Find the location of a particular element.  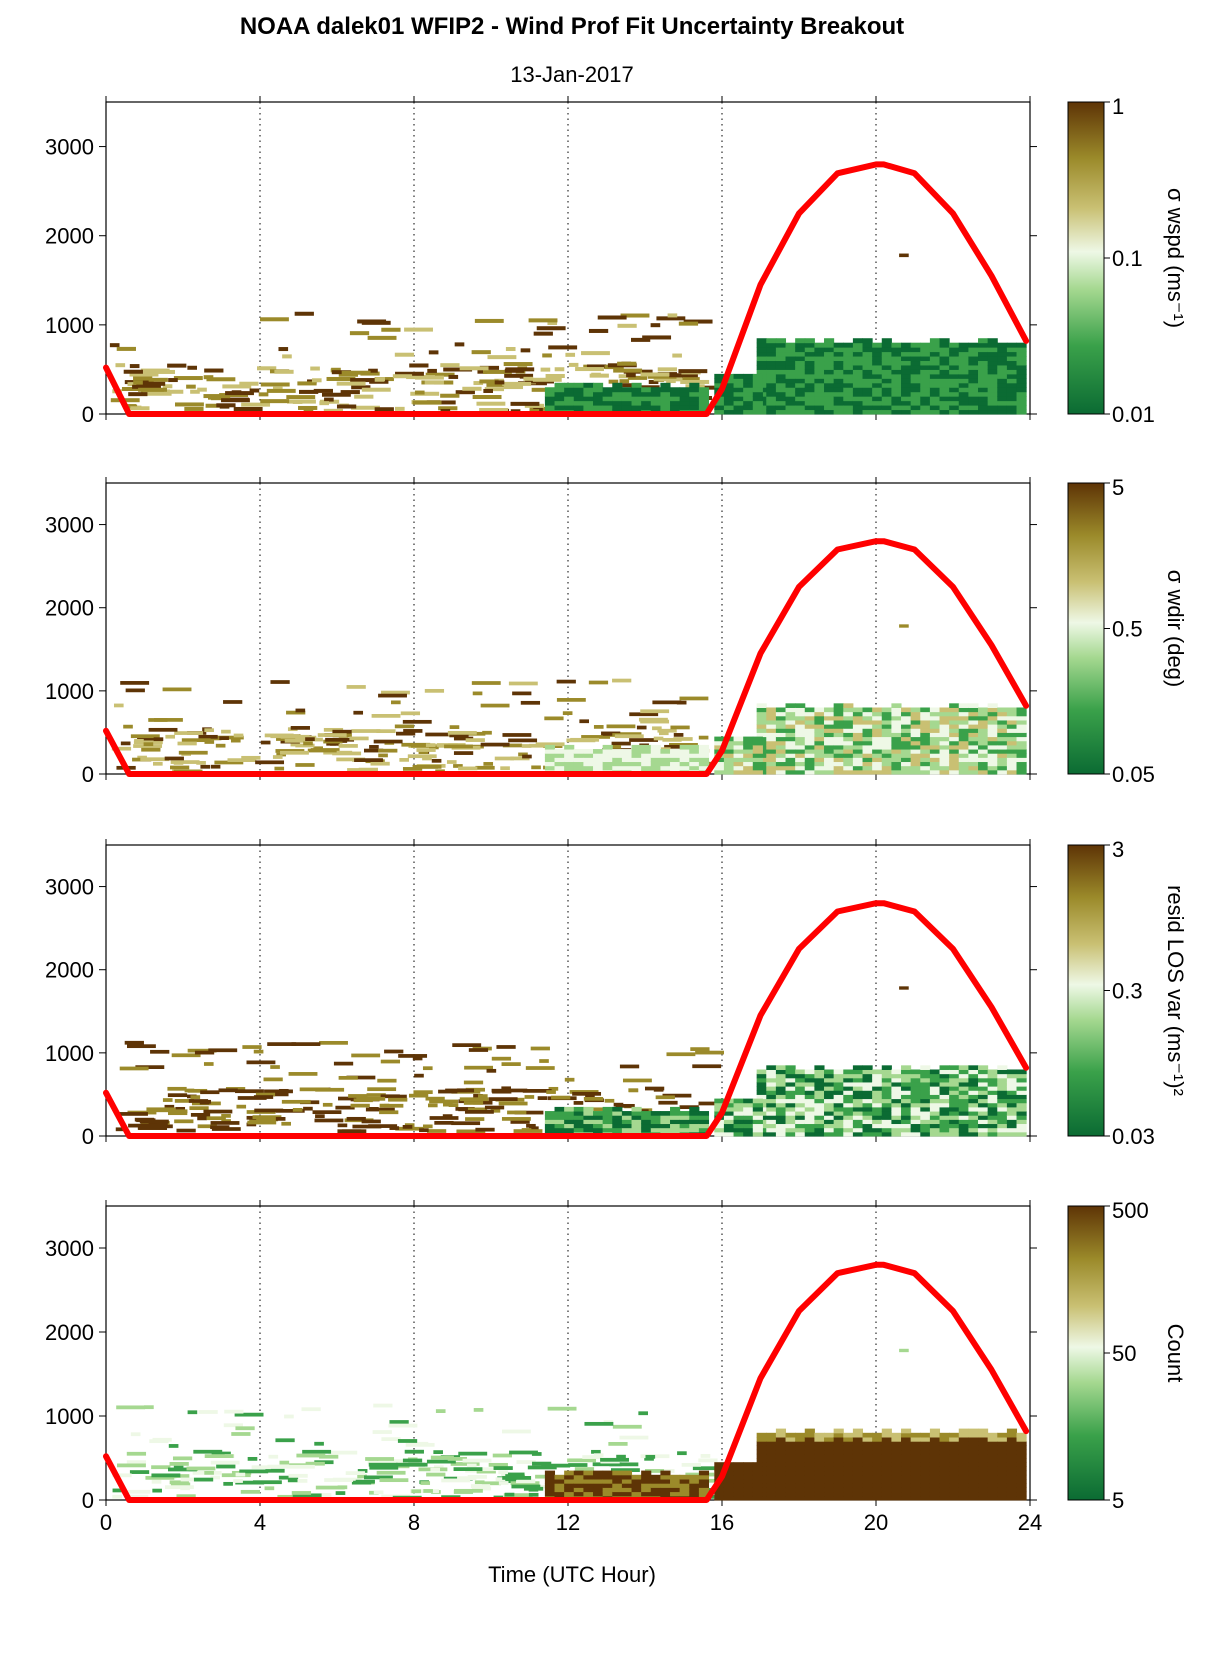

y-tick-label: 1000 is located at coordinates (69, 1053).